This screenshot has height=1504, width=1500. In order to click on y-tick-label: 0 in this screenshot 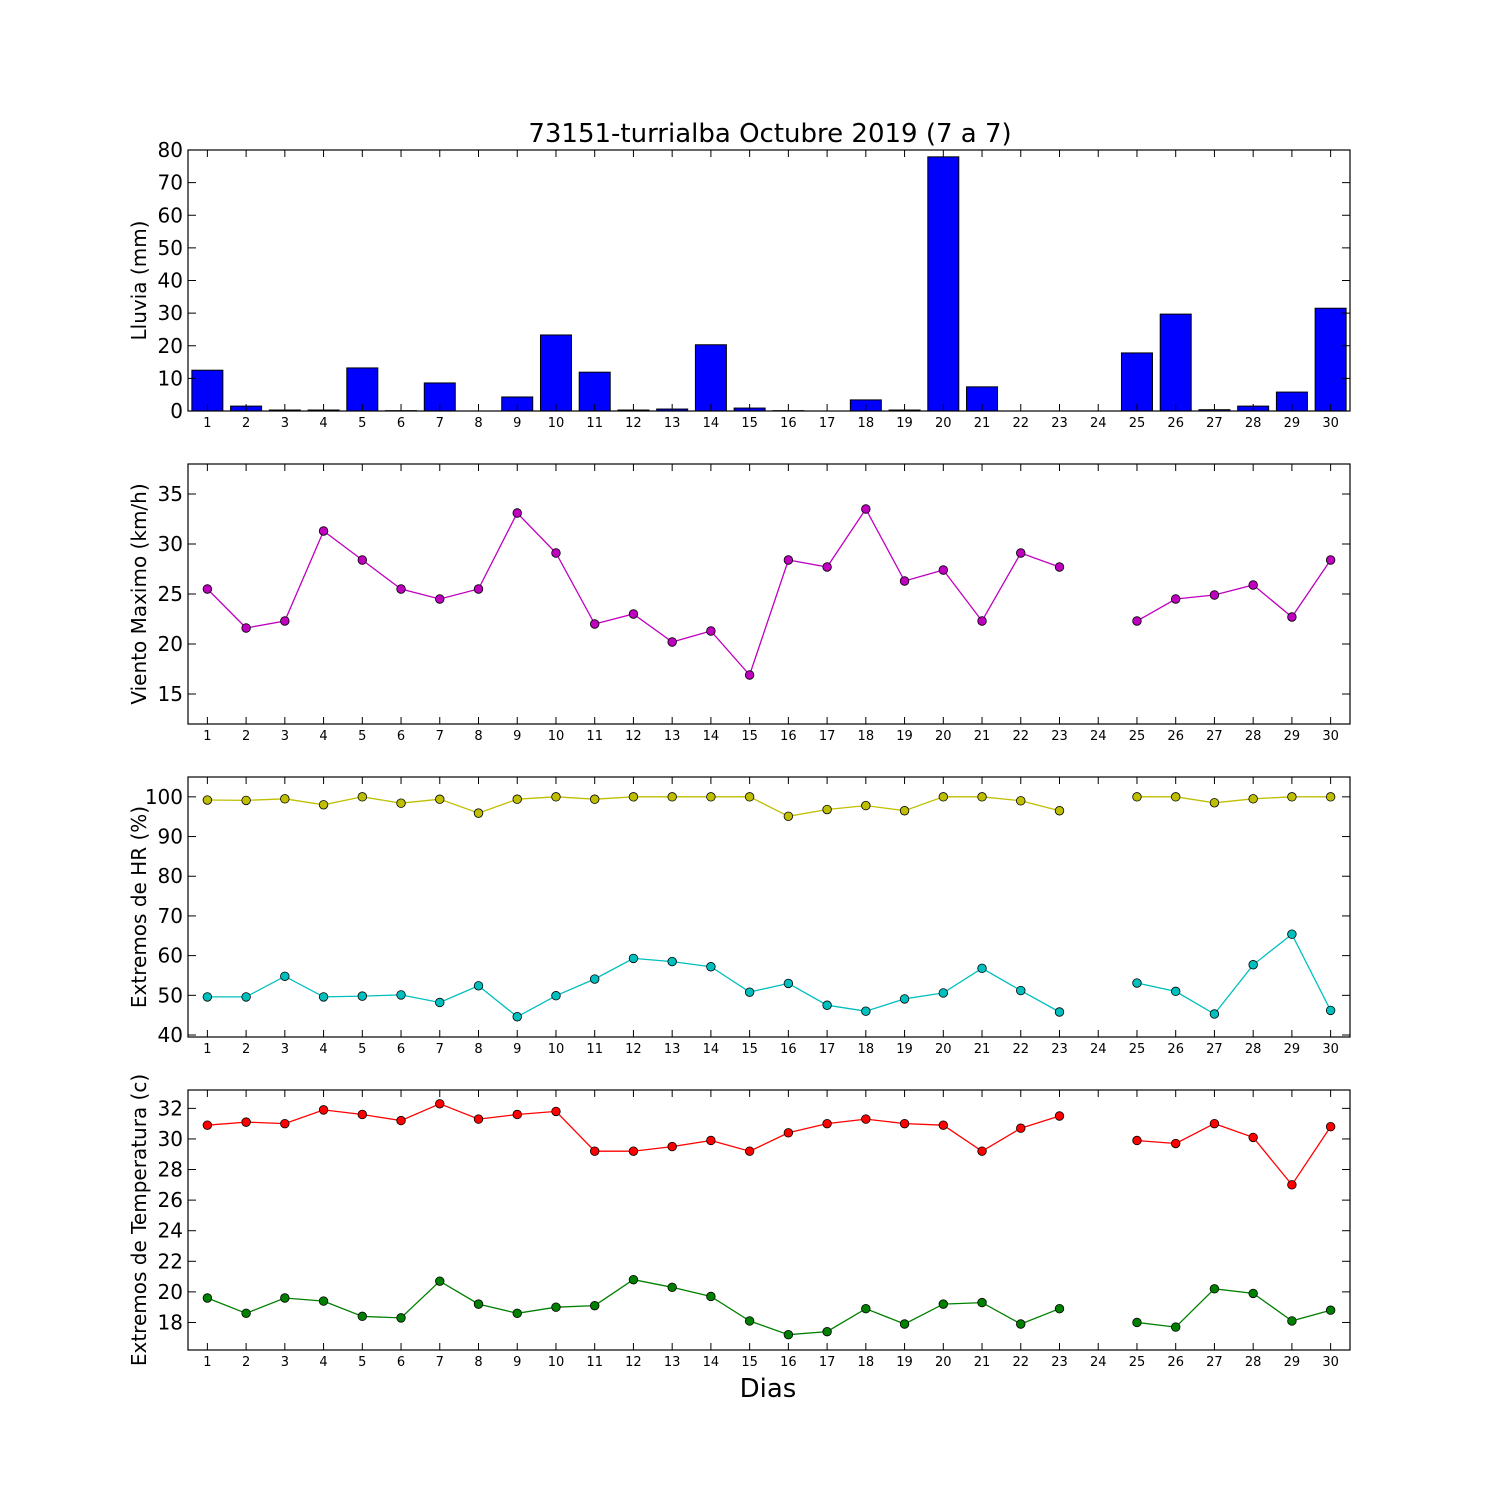, I will do `click(176, 411)`.